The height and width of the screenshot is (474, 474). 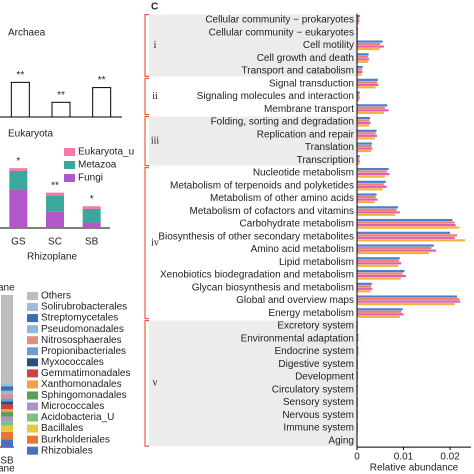 What do you see at coordinates (297, 338) in the screenshot?
I see `y-tick-label: Environmental adaptation` at bounding box center [297, 338].